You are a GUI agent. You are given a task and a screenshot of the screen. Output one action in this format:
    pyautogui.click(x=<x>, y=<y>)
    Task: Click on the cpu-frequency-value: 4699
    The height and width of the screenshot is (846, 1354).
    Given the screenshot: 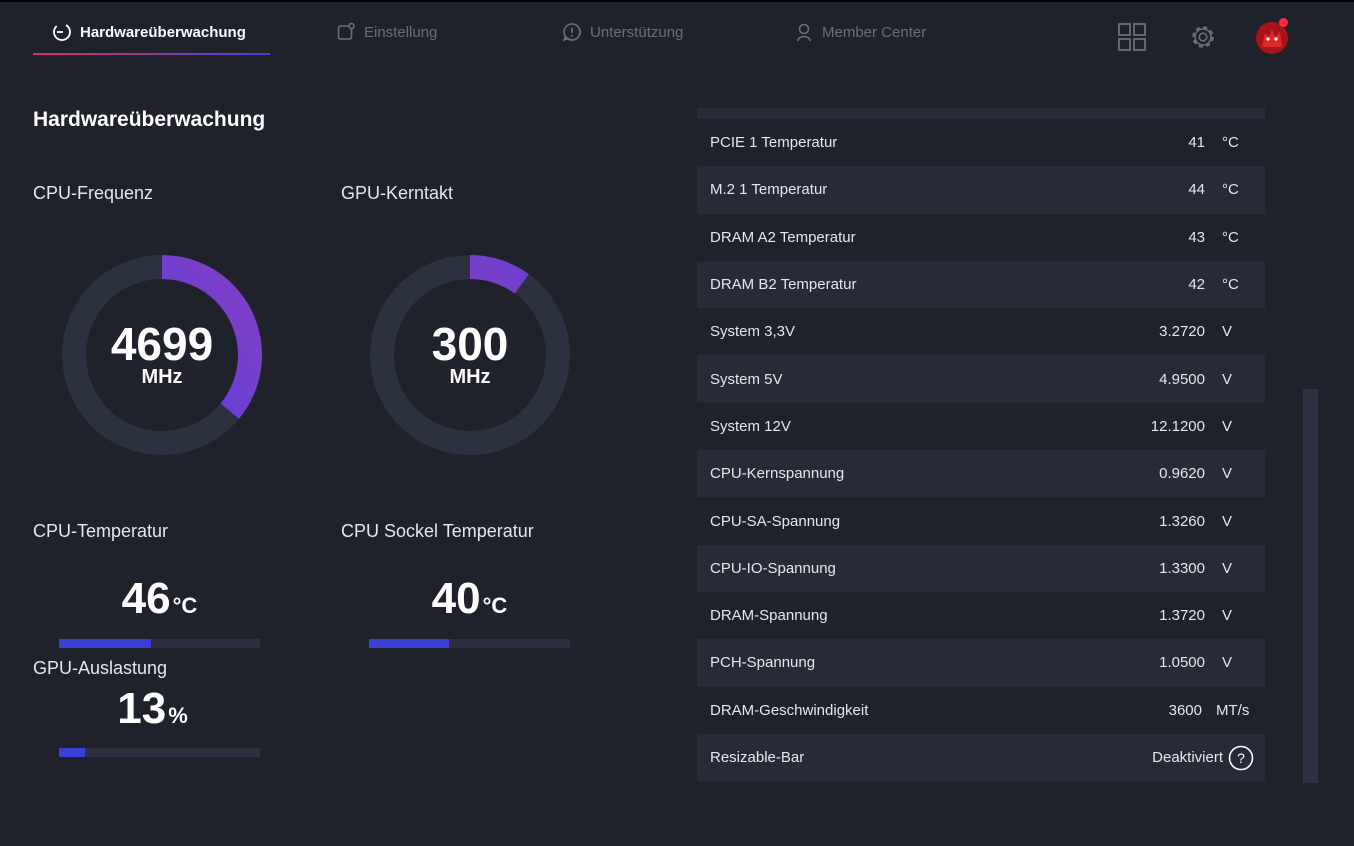 What is the action you would take?
    pyautogui.click(x=162, y=344)
    